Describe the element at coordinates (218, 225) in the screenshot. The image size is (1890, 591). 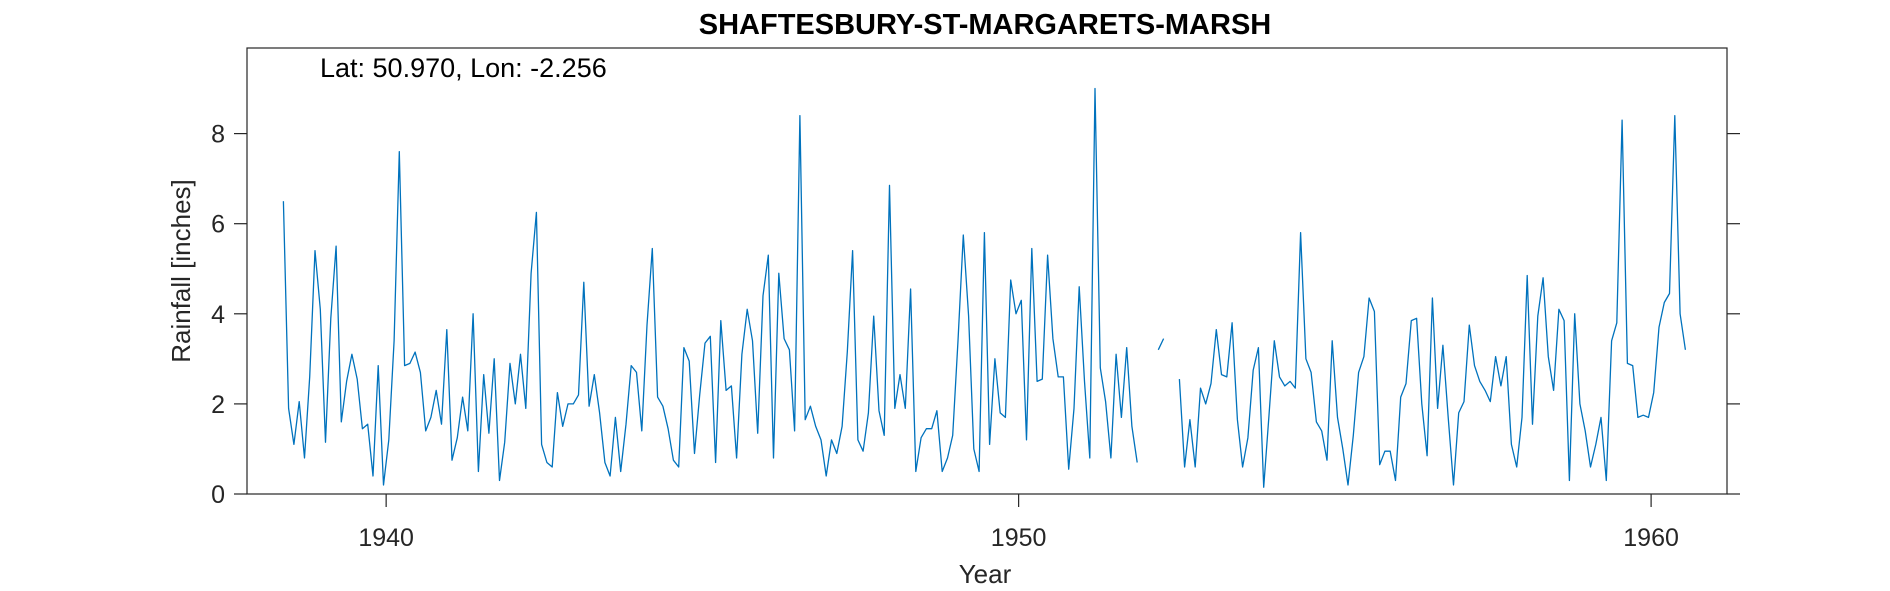
I see `y-tick-label-6: 6` at that location.